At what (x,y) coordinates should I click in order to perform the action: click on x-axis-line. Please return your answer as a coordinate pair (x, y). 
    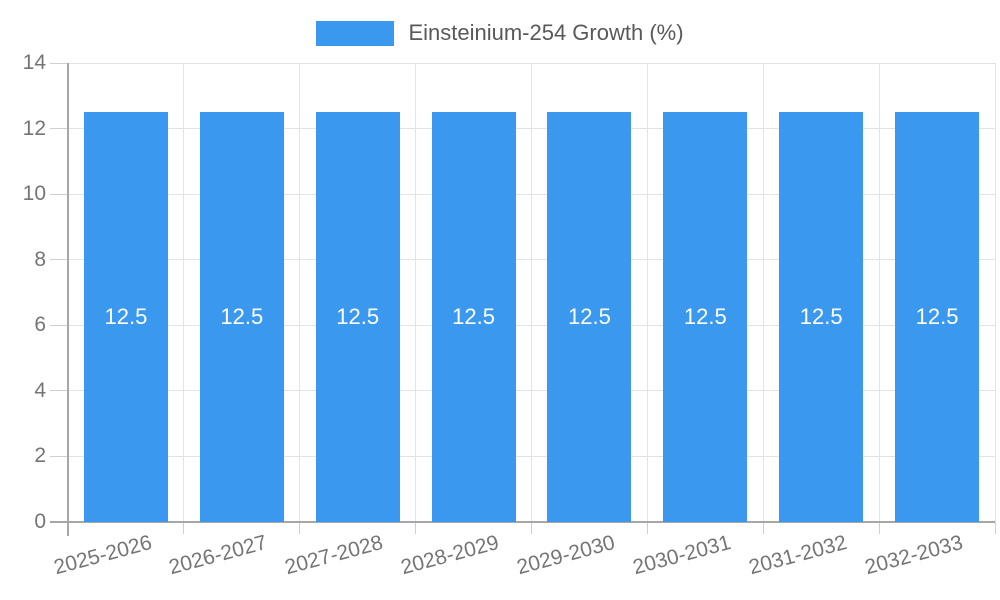
    Looking at the image, I should click on (522, 522).